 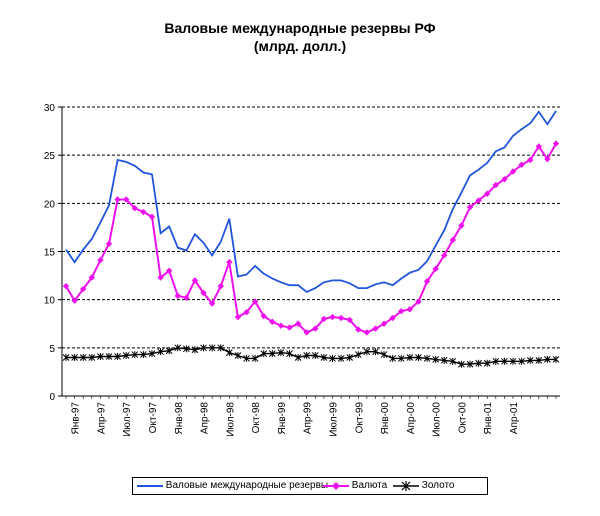 What do you see at coordinates (300, 28) in the screenshot?
I see `chart-title: Валовые международные резервы РФ` at bounding box center [300, 28].